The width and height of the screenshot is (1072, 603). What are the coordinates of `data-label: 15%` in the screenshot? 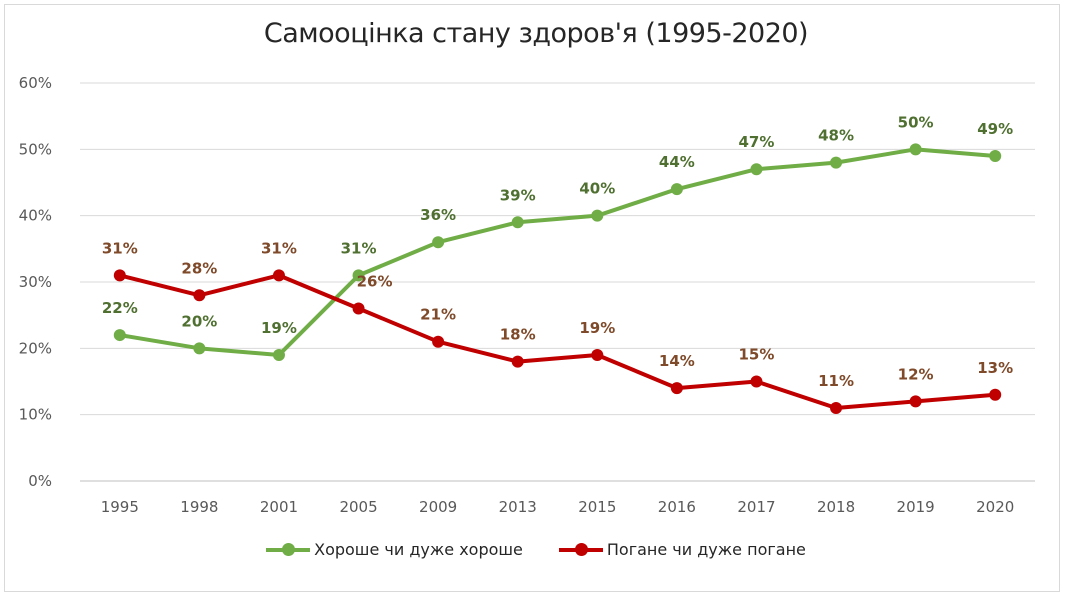 It's located at (757, 355).